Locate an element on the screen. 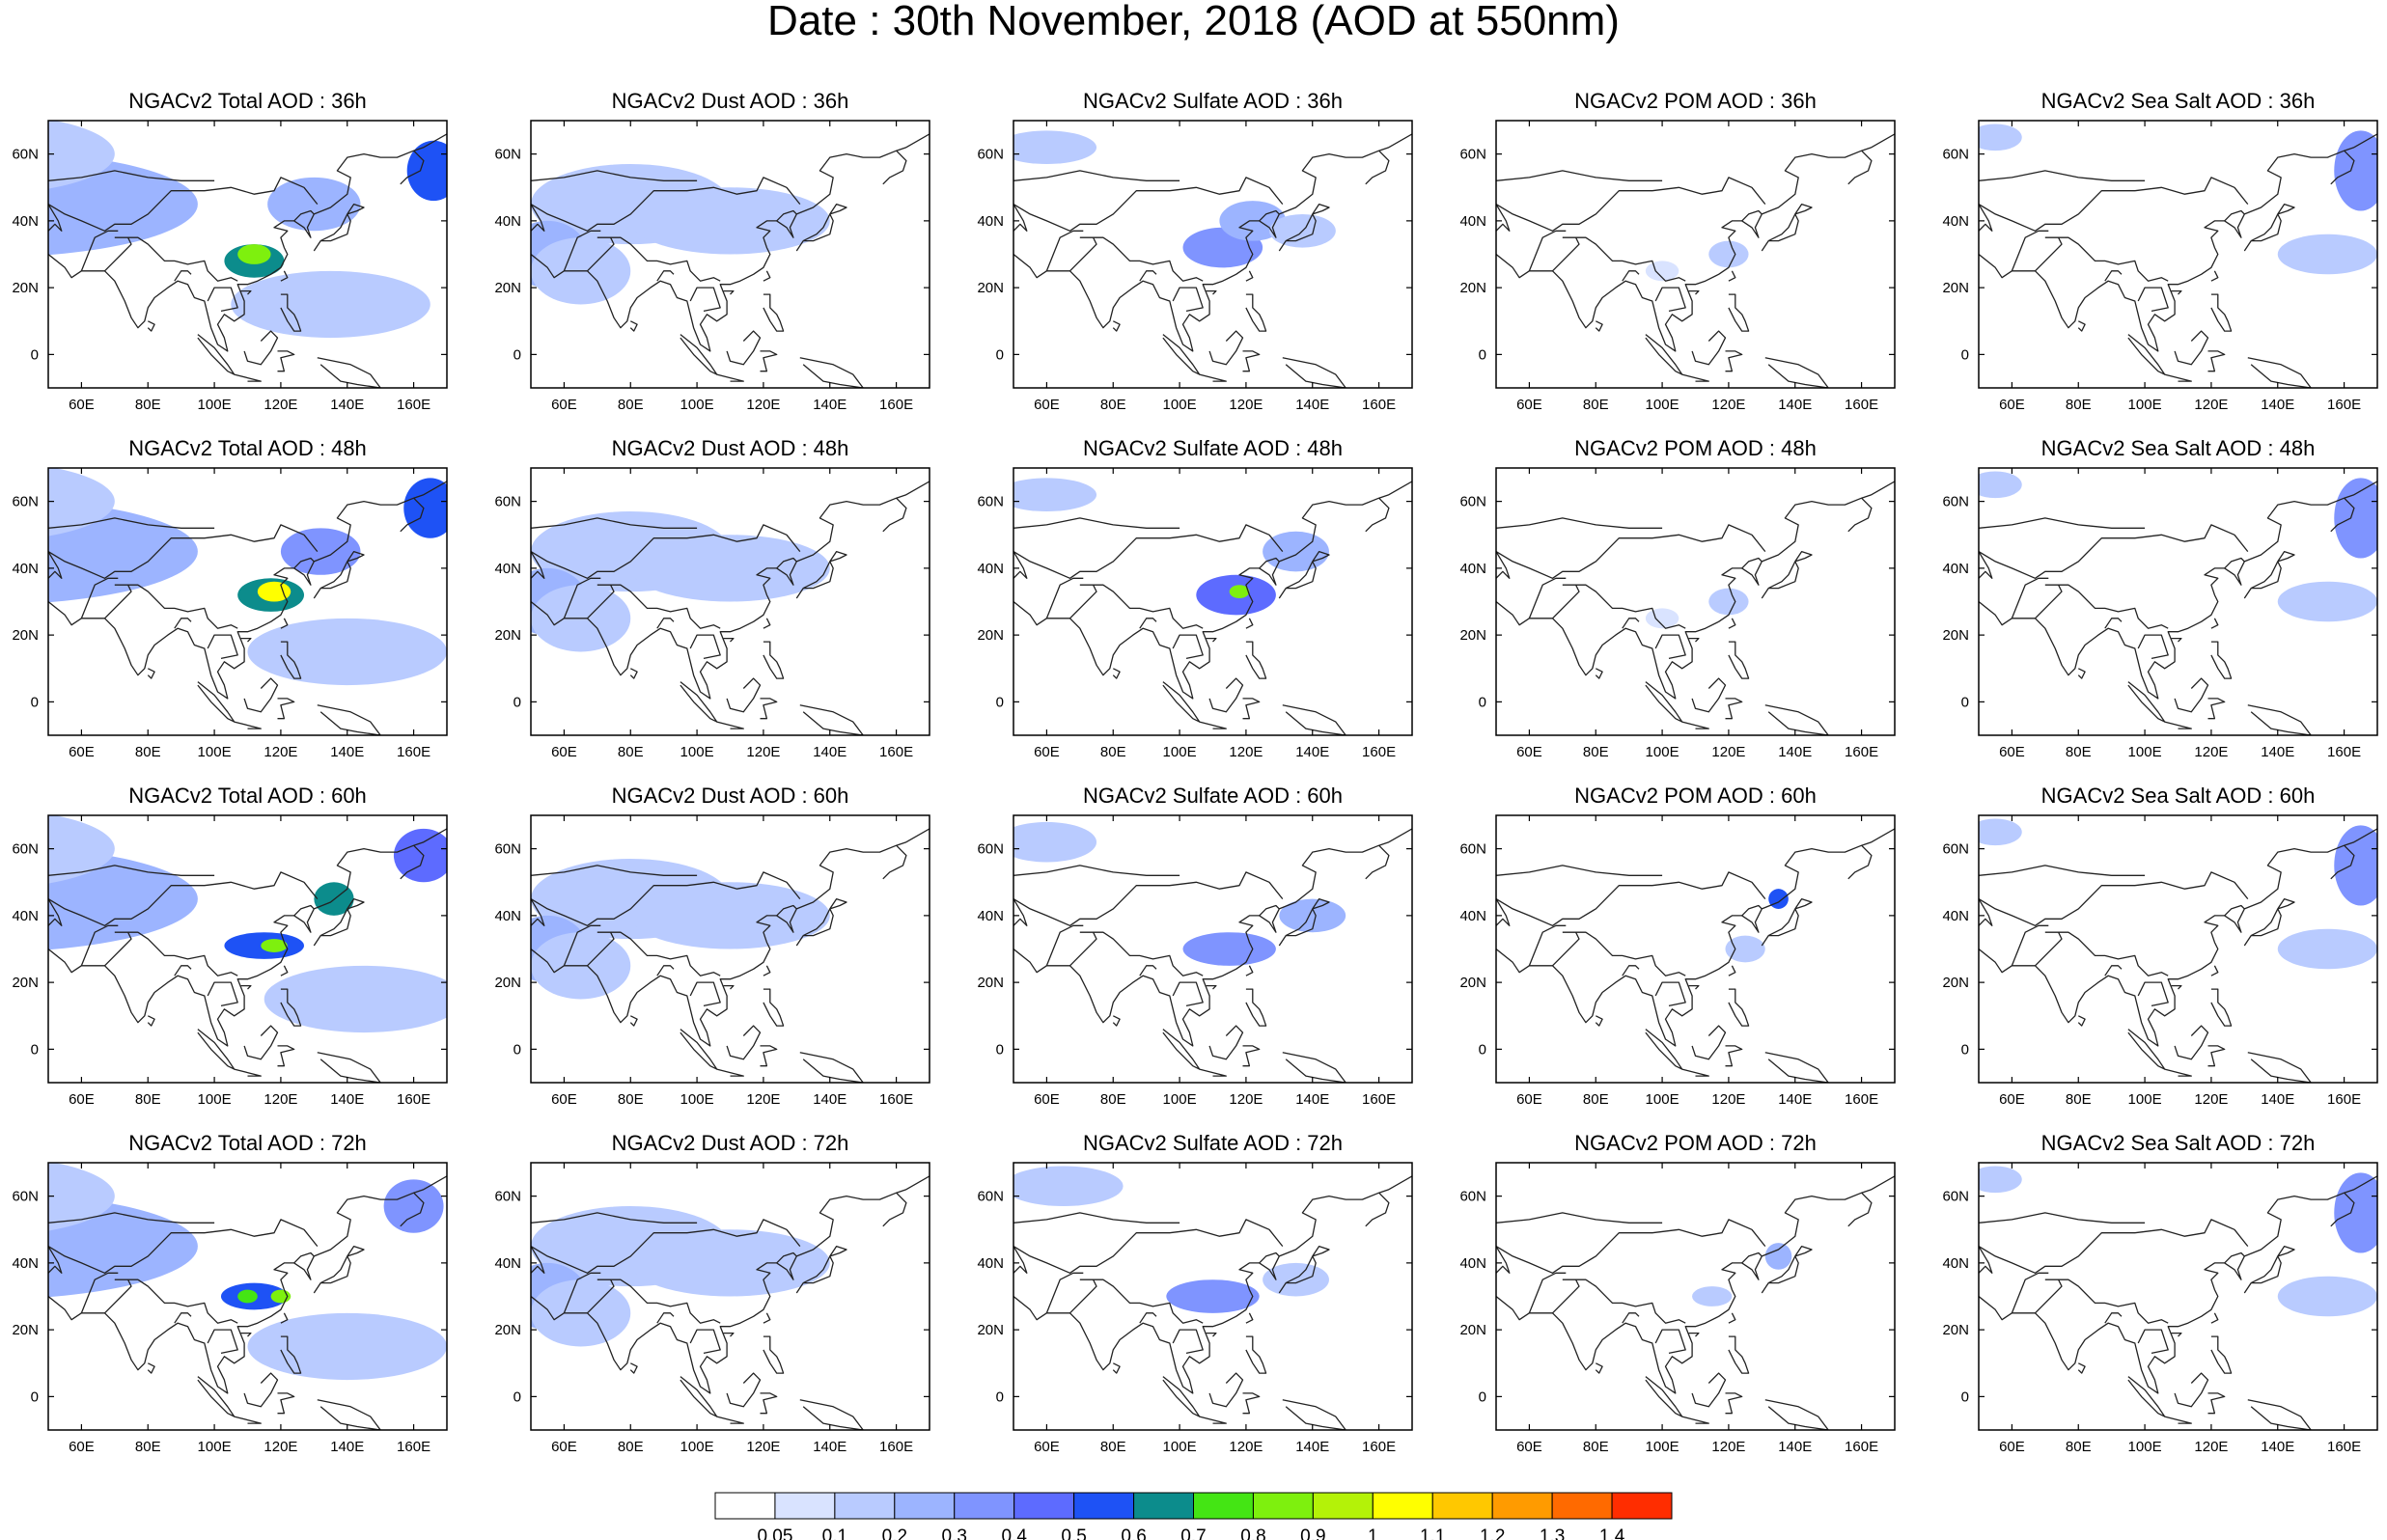  panel-title: NGACv2 POM AOD : 48h is located at coordinates (1695, 448).